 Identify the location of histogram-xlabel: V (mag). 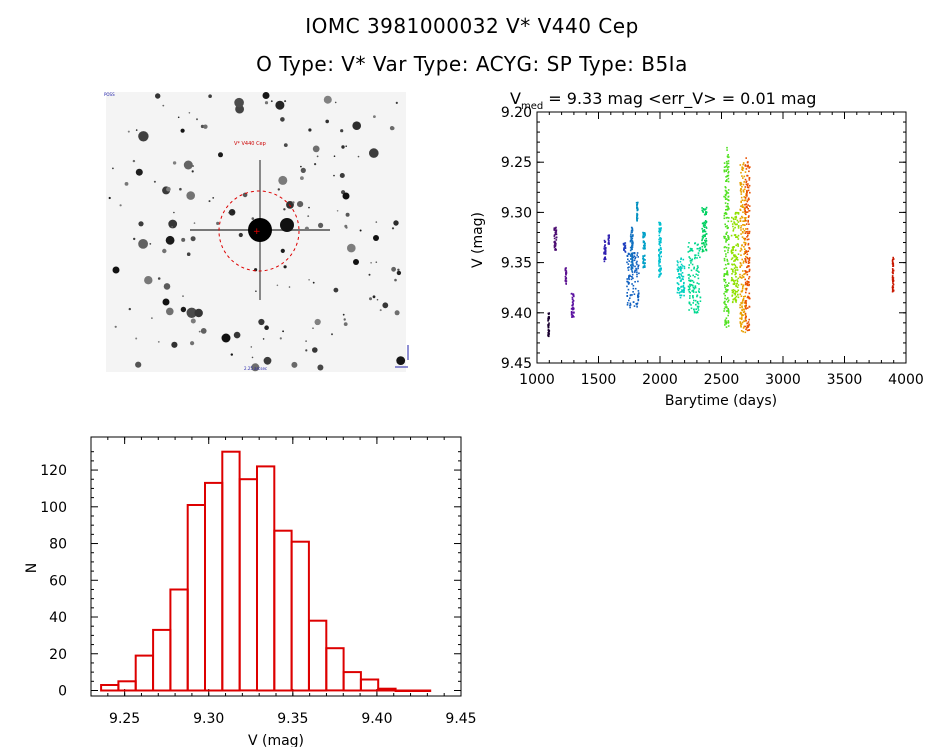
(276, 740).